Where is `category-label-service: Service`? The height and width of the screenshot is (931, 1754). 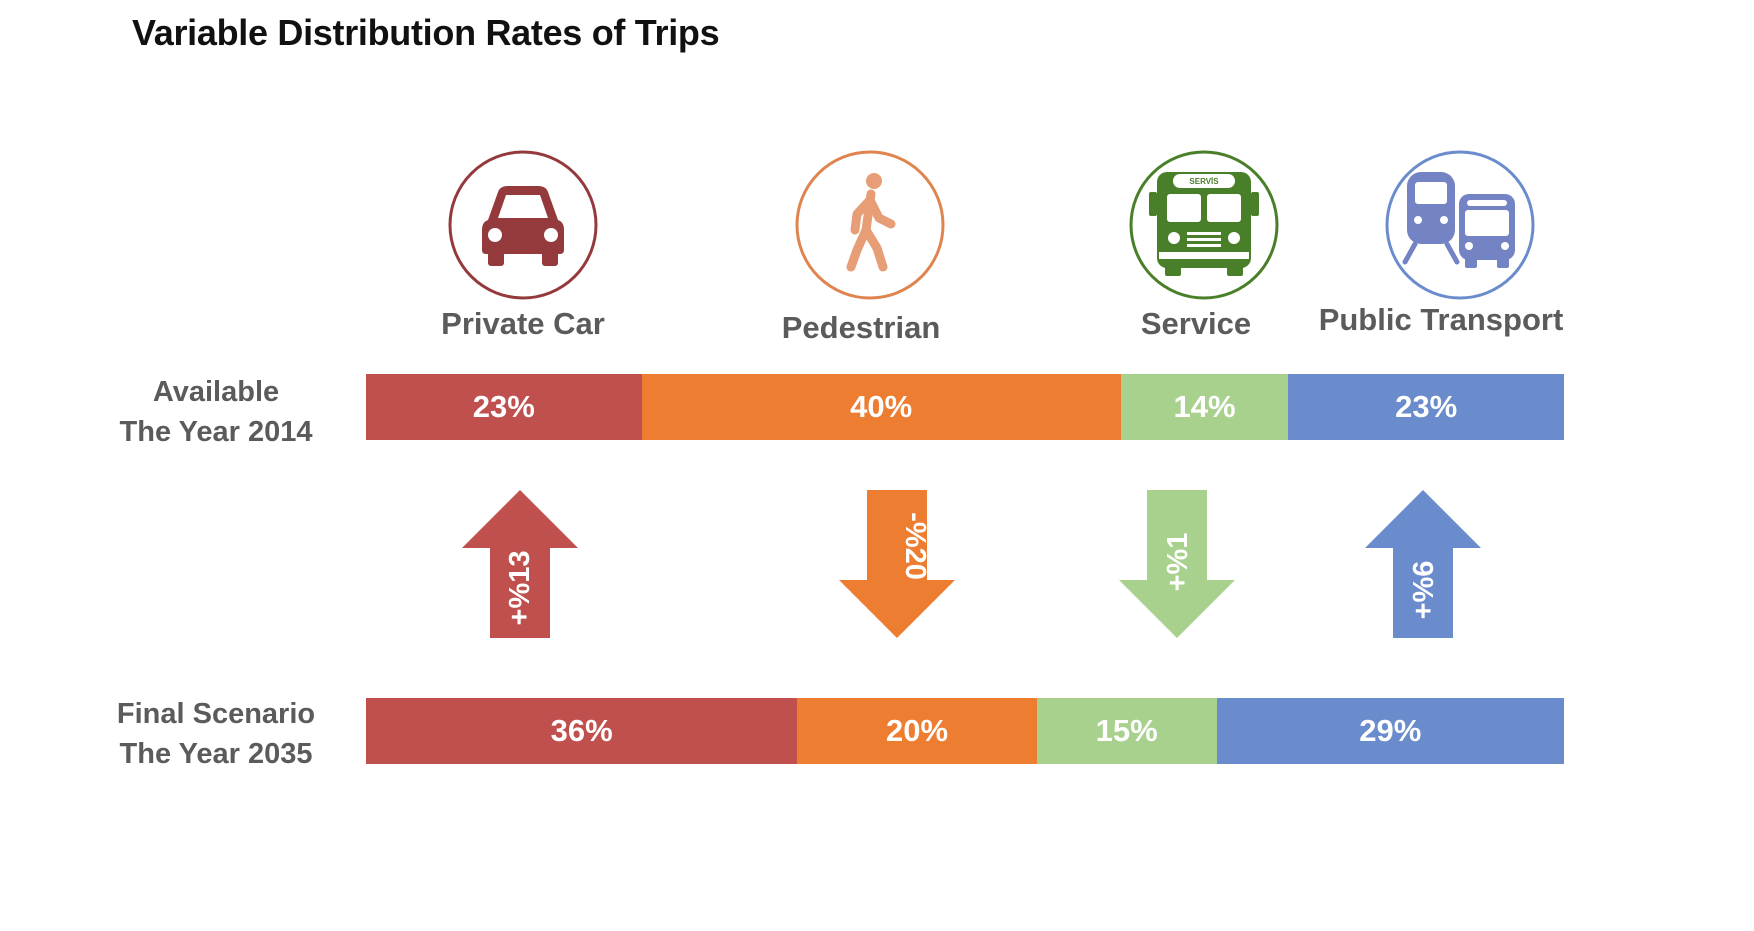 category-label-service: Service is located at coordinates (1196, 323).